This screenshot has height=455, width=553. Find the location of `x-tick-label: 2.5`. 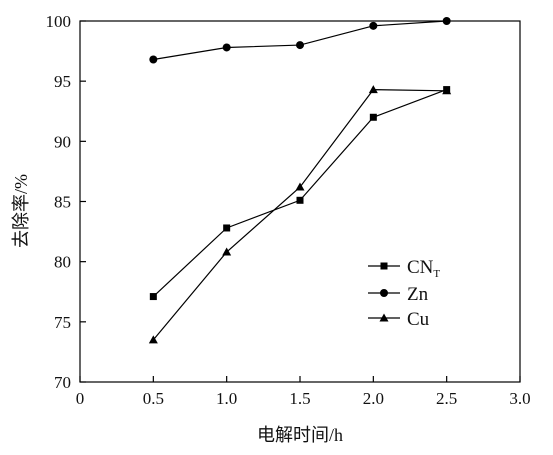

x-tick-label: 2.5 is located at coordinates (446, 398).